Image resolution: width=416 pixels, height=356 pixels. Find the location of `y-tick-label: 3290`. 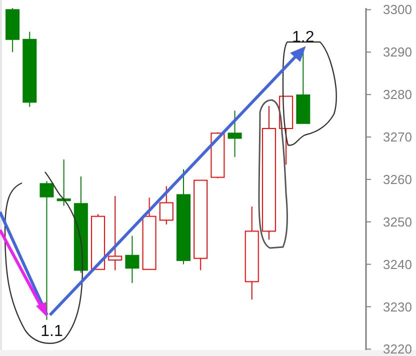

y-tick-label: 3290 is located at coordinates (397, 52).